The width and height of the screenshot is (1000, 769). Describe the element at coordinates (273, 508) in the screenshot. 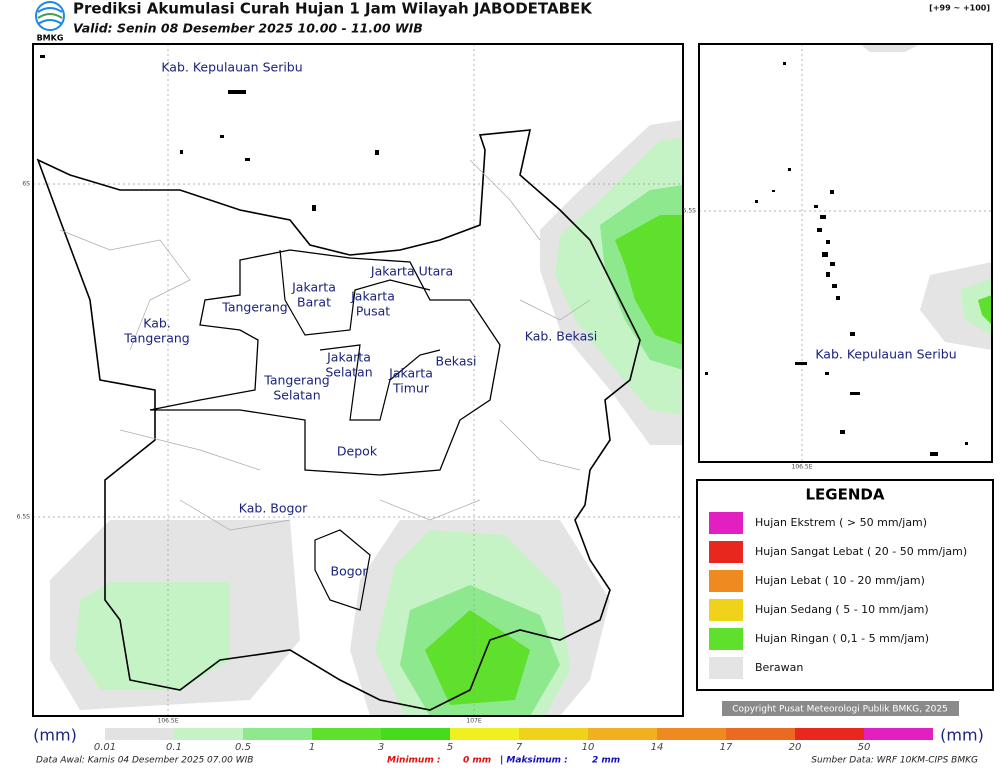

I see `region-label: Kab. Bogor` at that location.